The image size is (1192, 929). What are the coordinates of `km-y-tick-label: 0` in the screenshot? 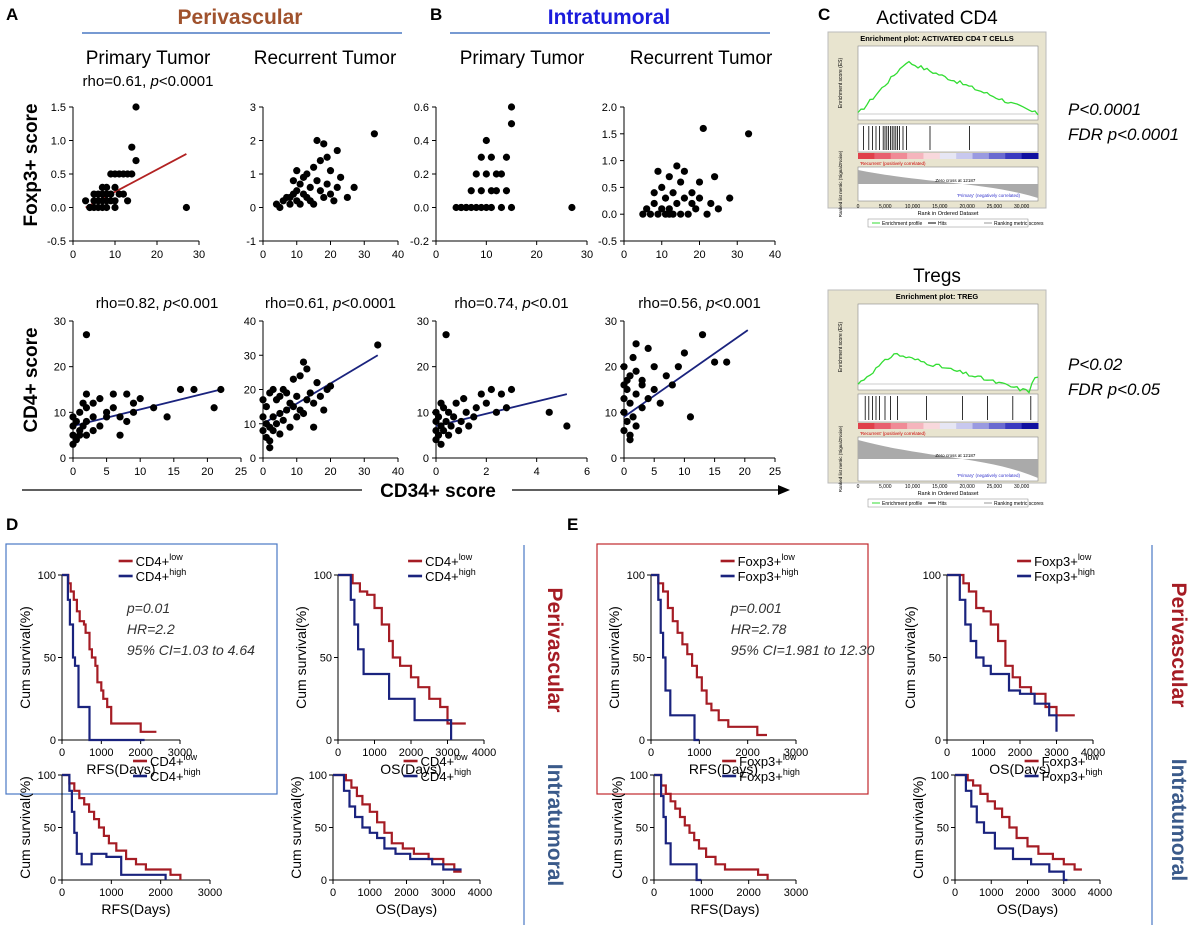 It's located at (938, 741).